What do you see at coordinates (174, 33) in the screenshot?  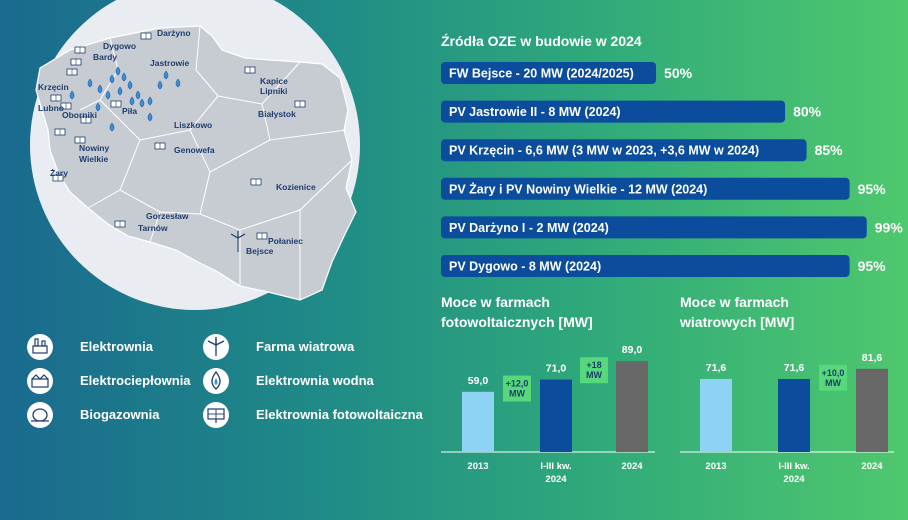 I see `map-city-darzyno: Darżyno` at bounding box center [174, 33].